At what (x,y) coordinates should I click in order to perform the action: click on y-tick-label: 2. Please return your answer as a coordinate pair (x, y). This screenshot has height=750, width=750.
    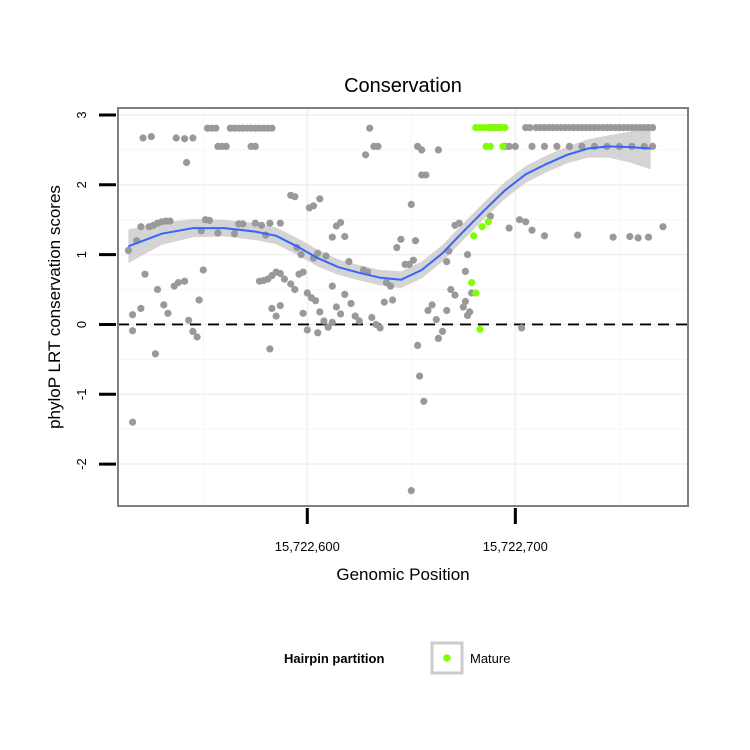
    Looking at the image, I should click on (81, 184).